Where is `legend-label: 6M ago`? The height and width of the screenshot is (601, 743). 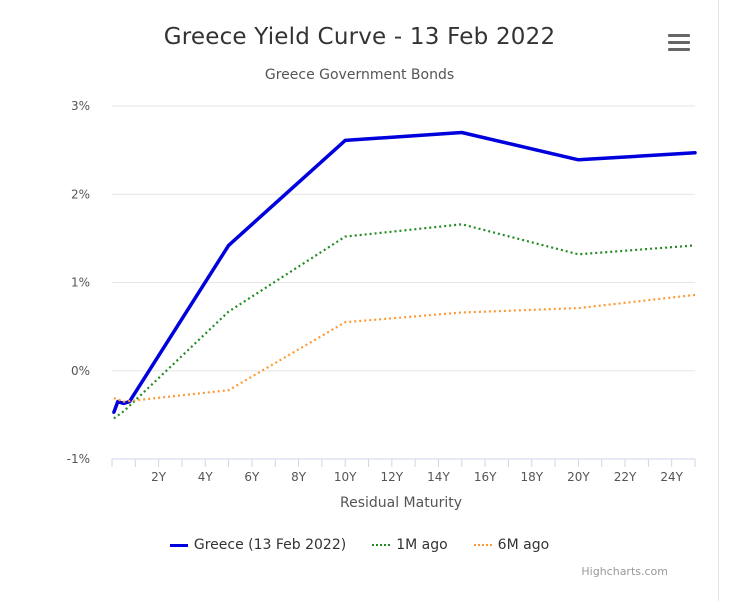
legend-label: 6M ago is located at coordinates (523, 545).